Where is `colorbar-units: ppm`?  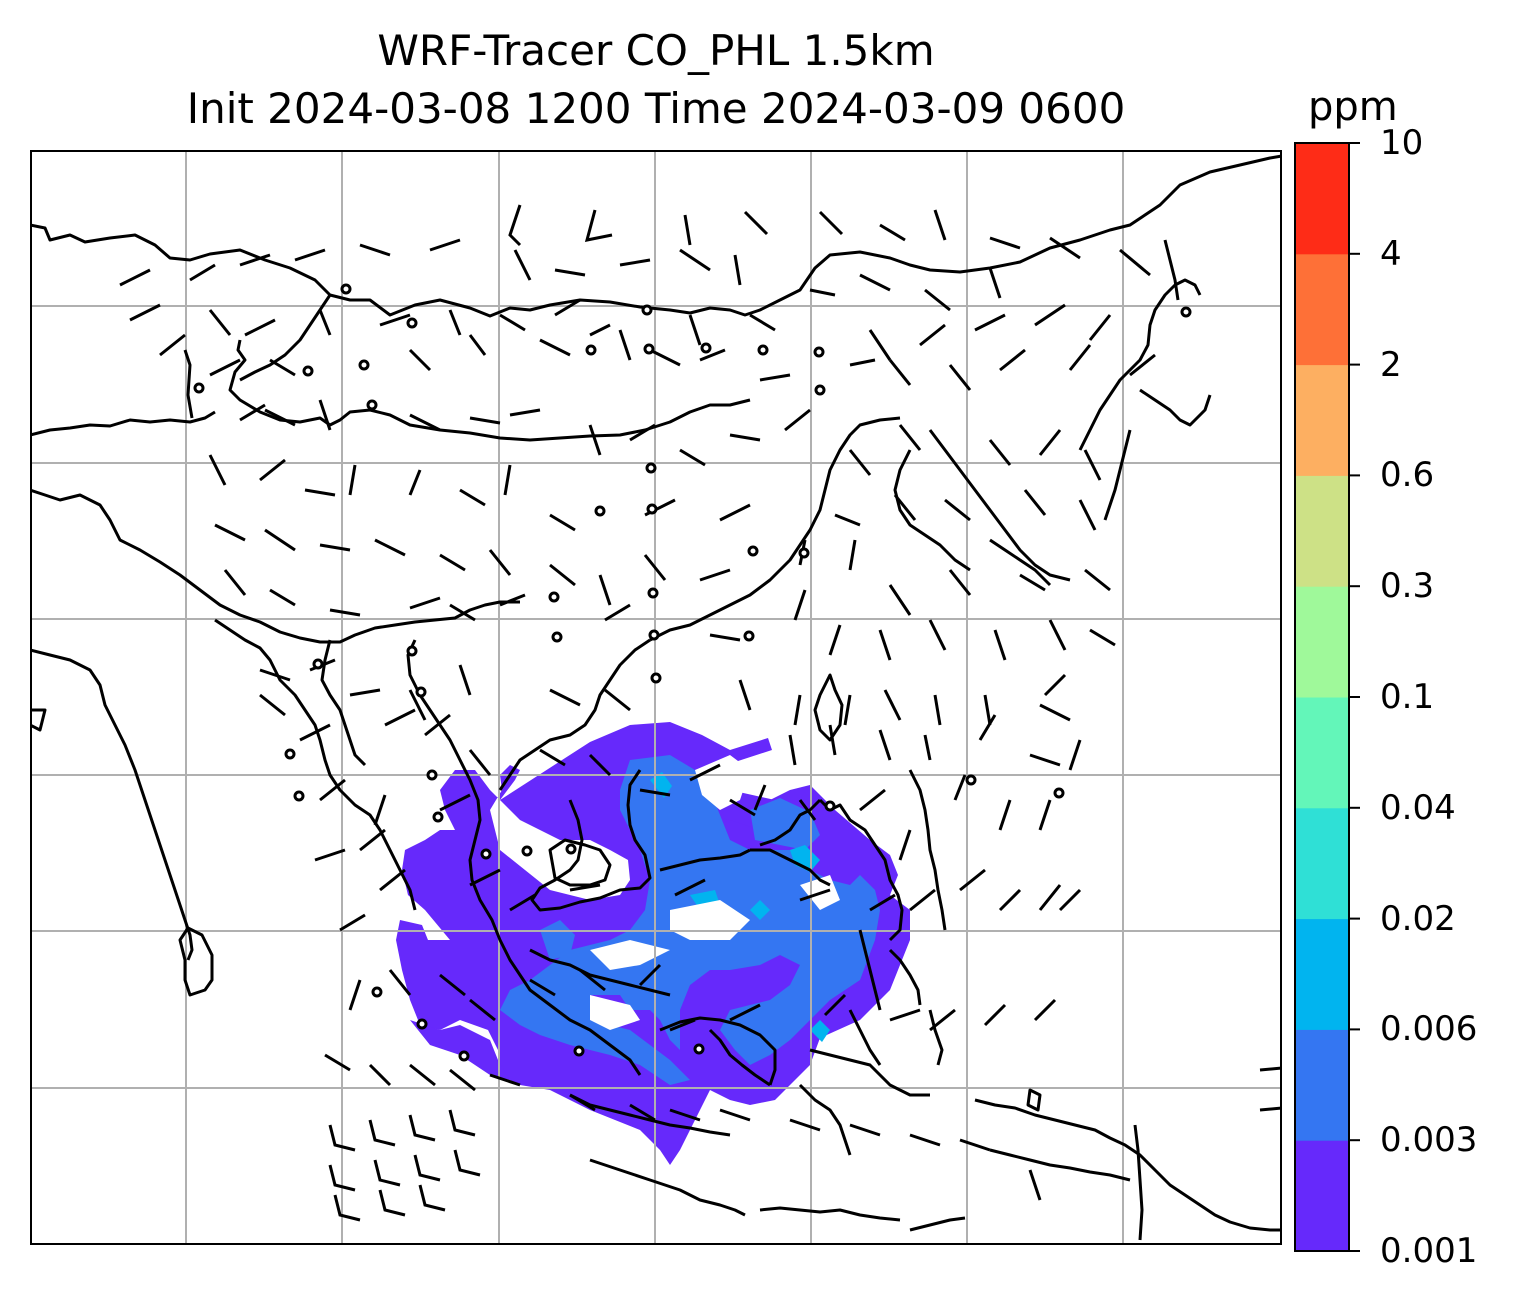 colorbar-units: ppm is located at coordinates (1353, 107).